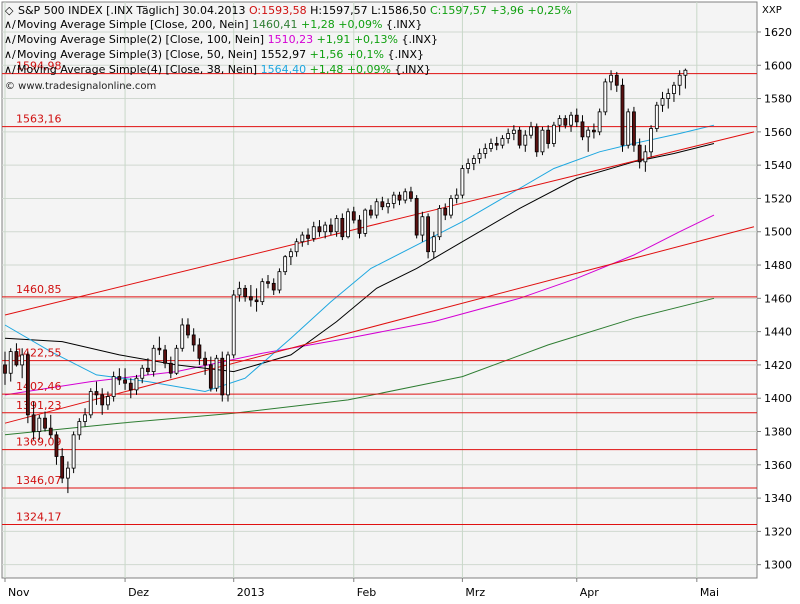  What do you see at coordinates (9, 10) in the screenshot?
I see `header-icon: ◇` at bounding box center [9, 10].